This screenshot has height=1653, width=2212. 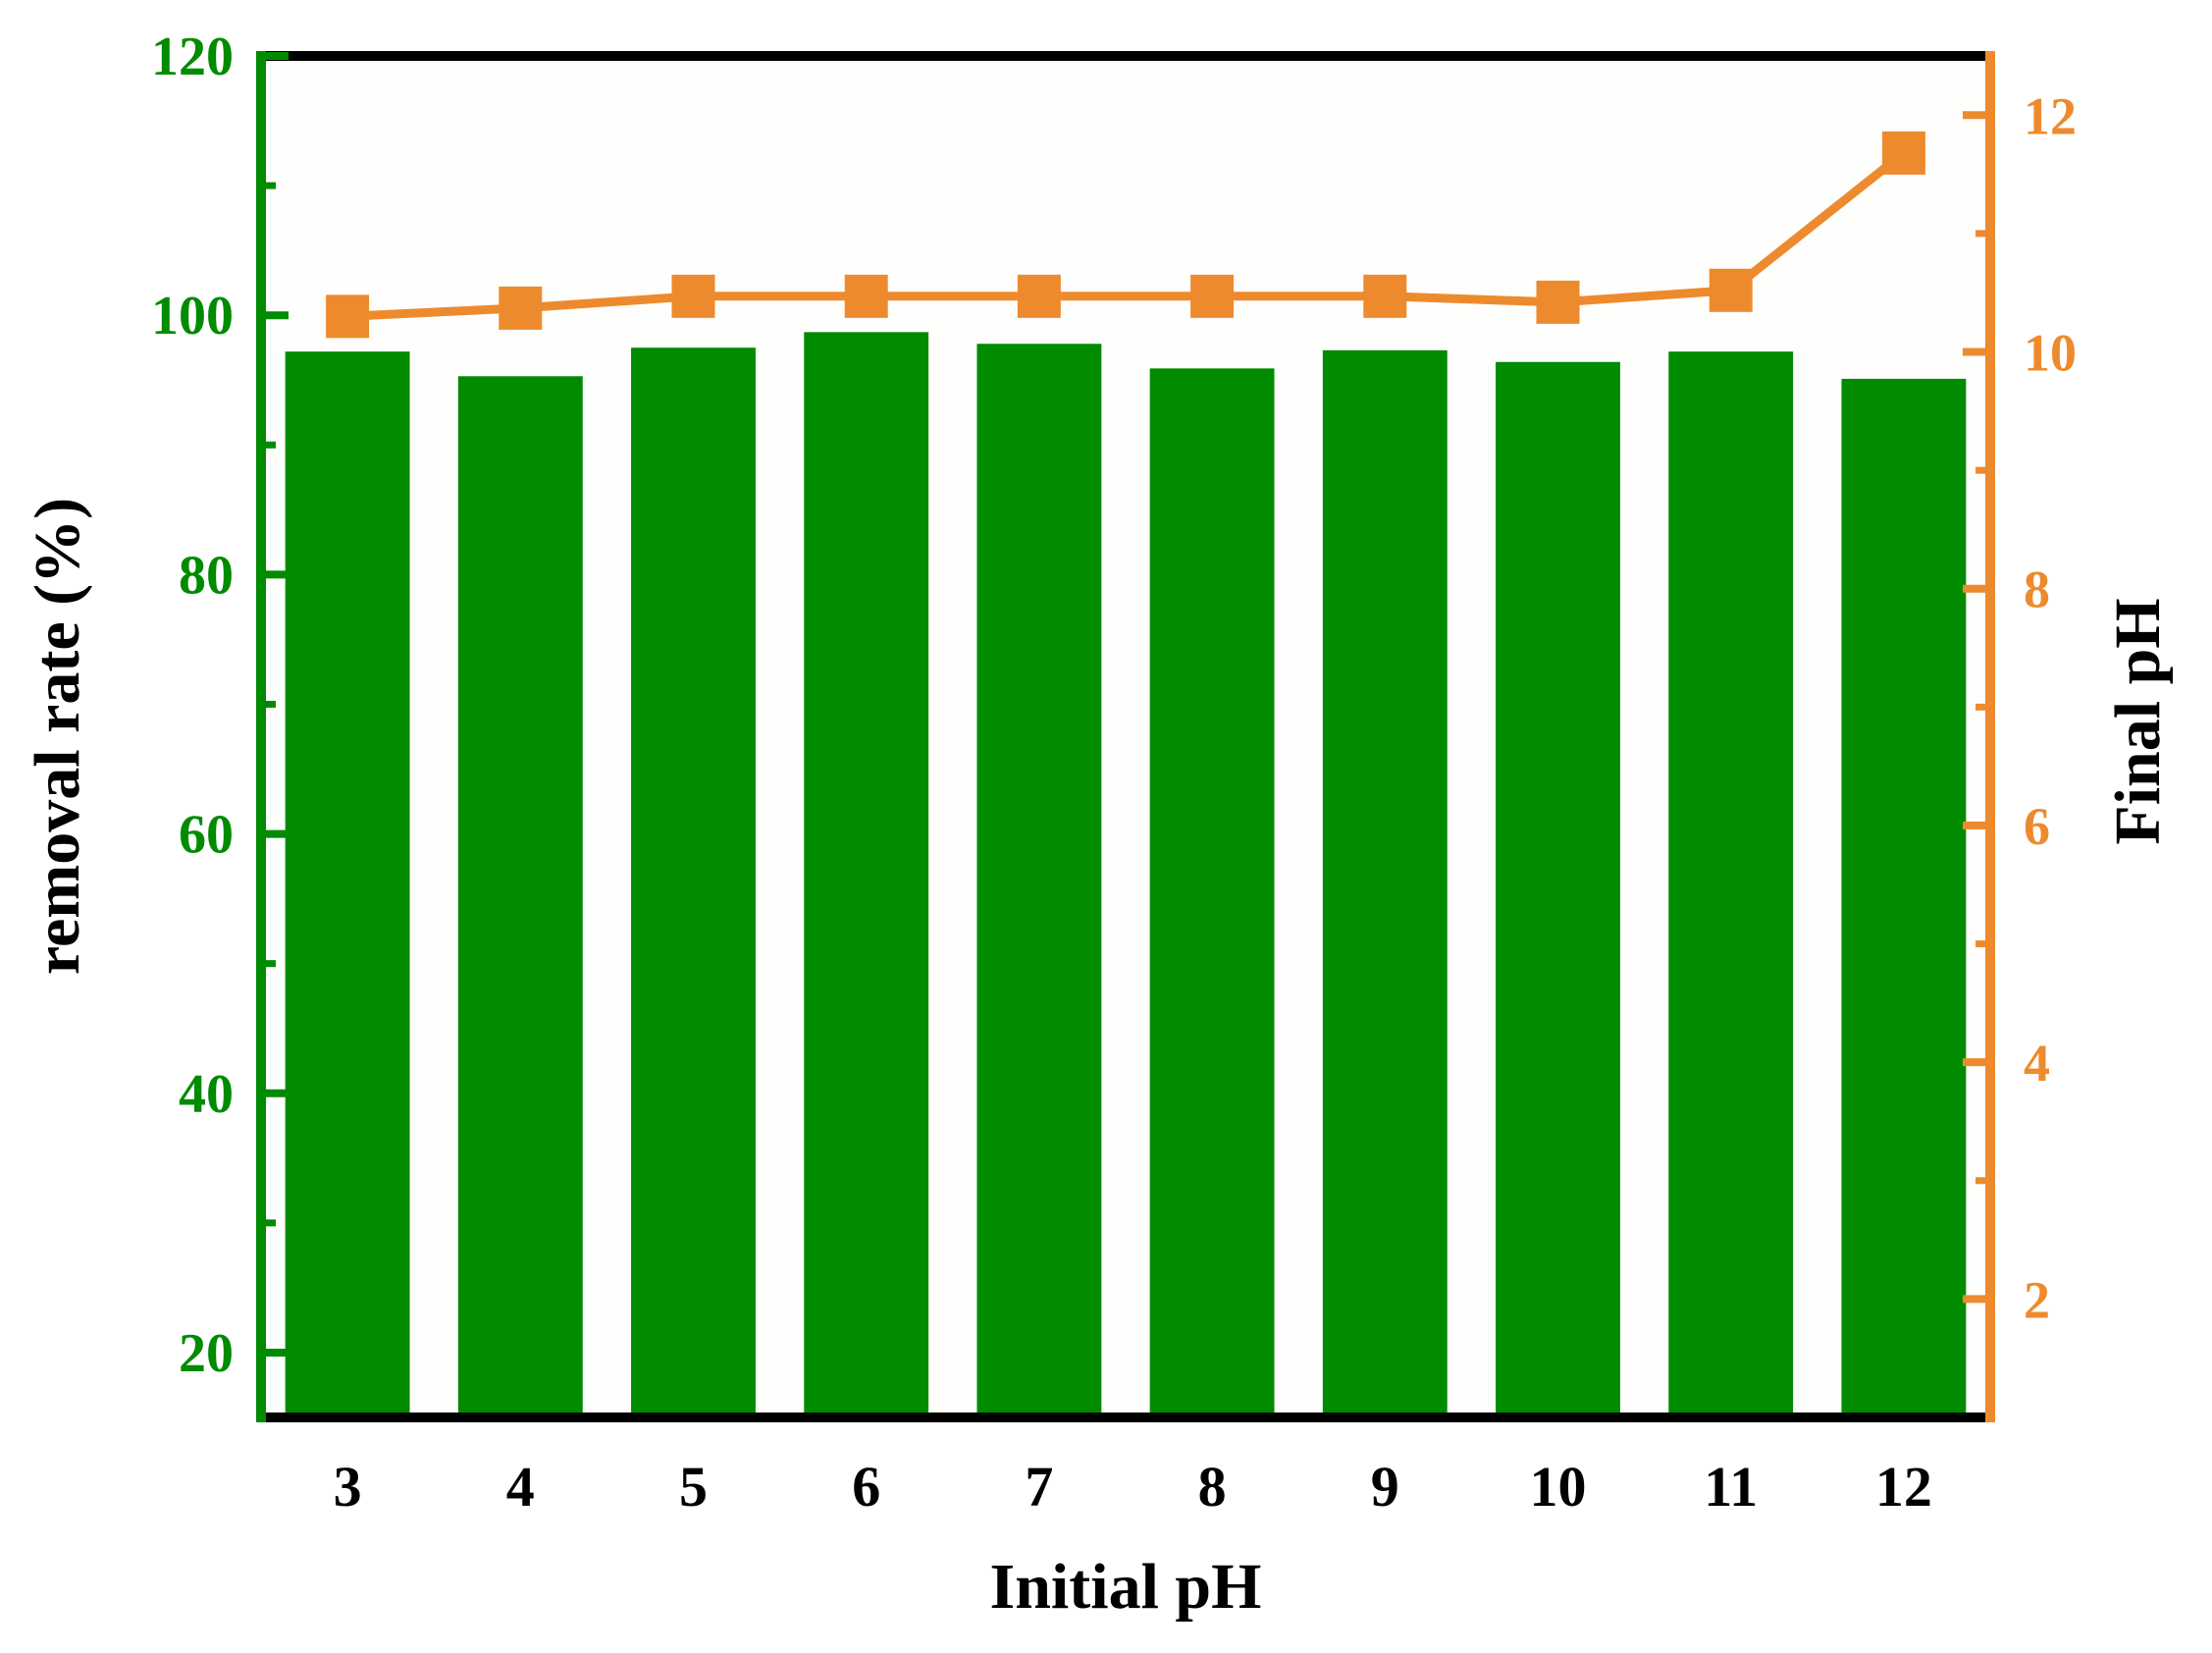 I want to click on line-series, so click(x=1125, y=235).